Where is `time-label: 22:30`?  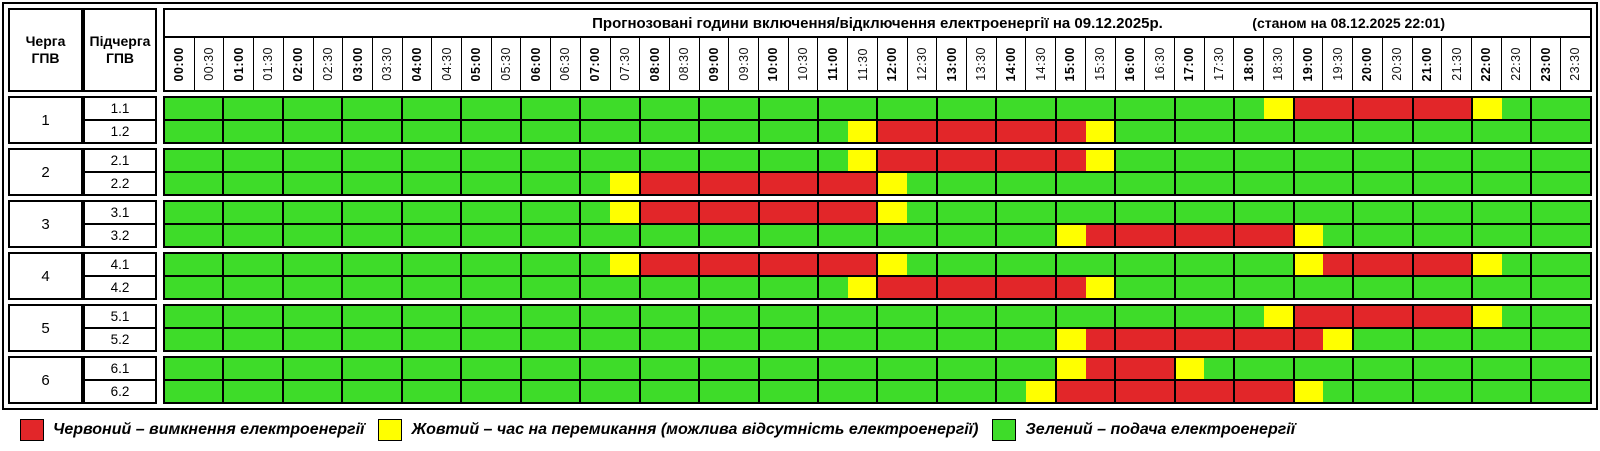 time-label: 22:30 is located at coordinates (1515, 64).